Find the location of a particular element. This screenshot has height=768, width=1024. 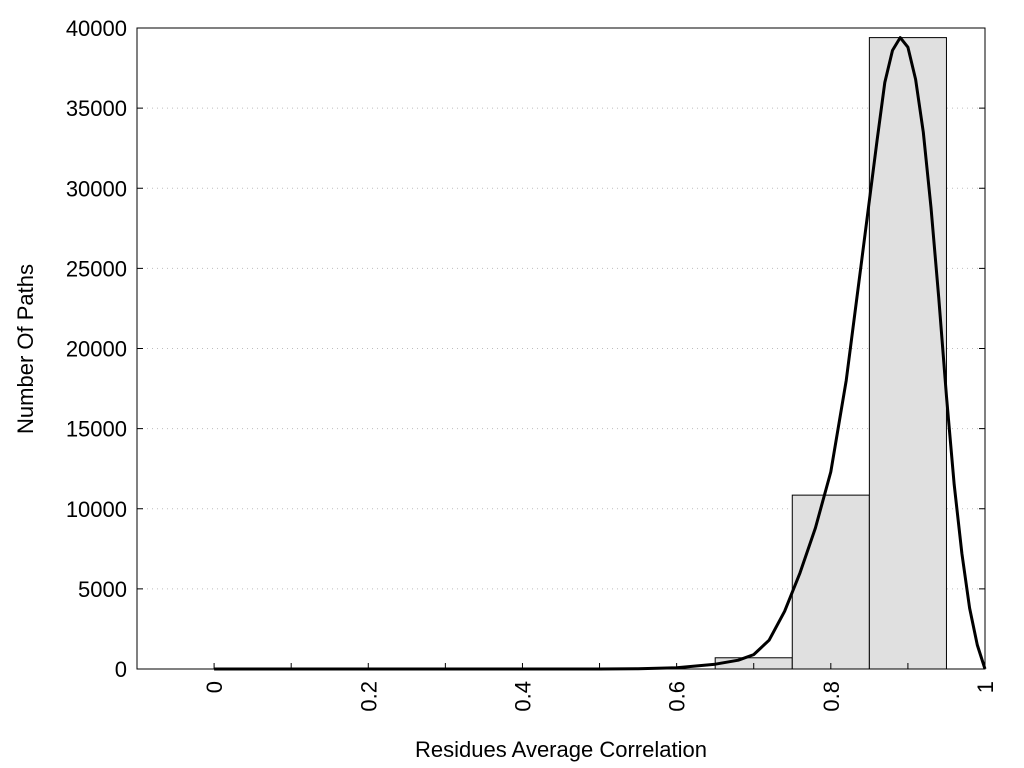

x-tick-label-5: 1 is located at coordinates (985, 687).